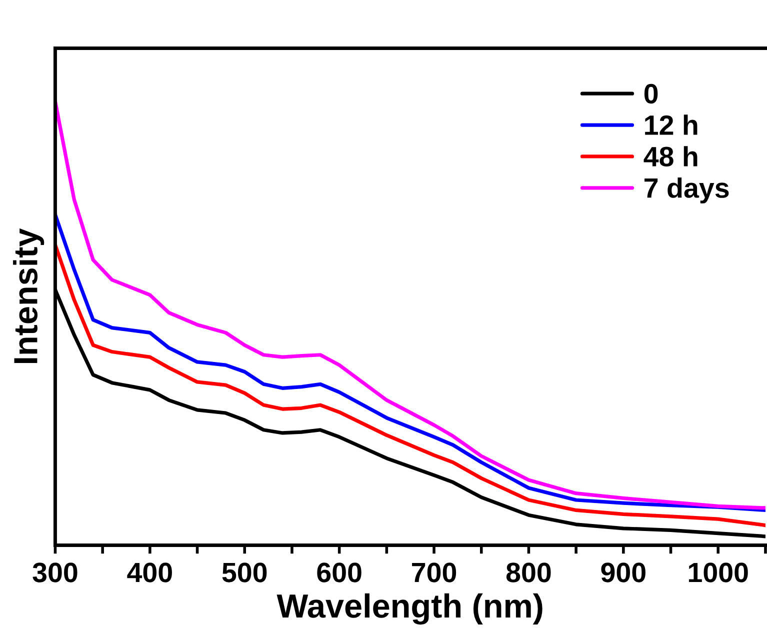  I want to click on x-tick-label: 500, so click(244, 572).